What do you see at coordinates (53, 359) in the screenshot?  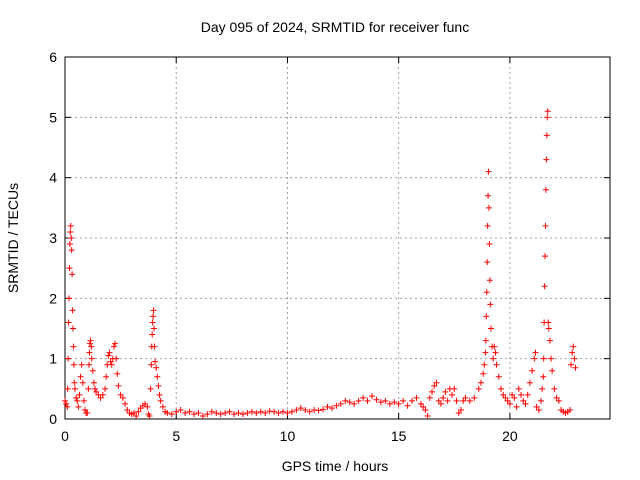 I see `y-tick-label: 1` at bounding box center [53, 359].